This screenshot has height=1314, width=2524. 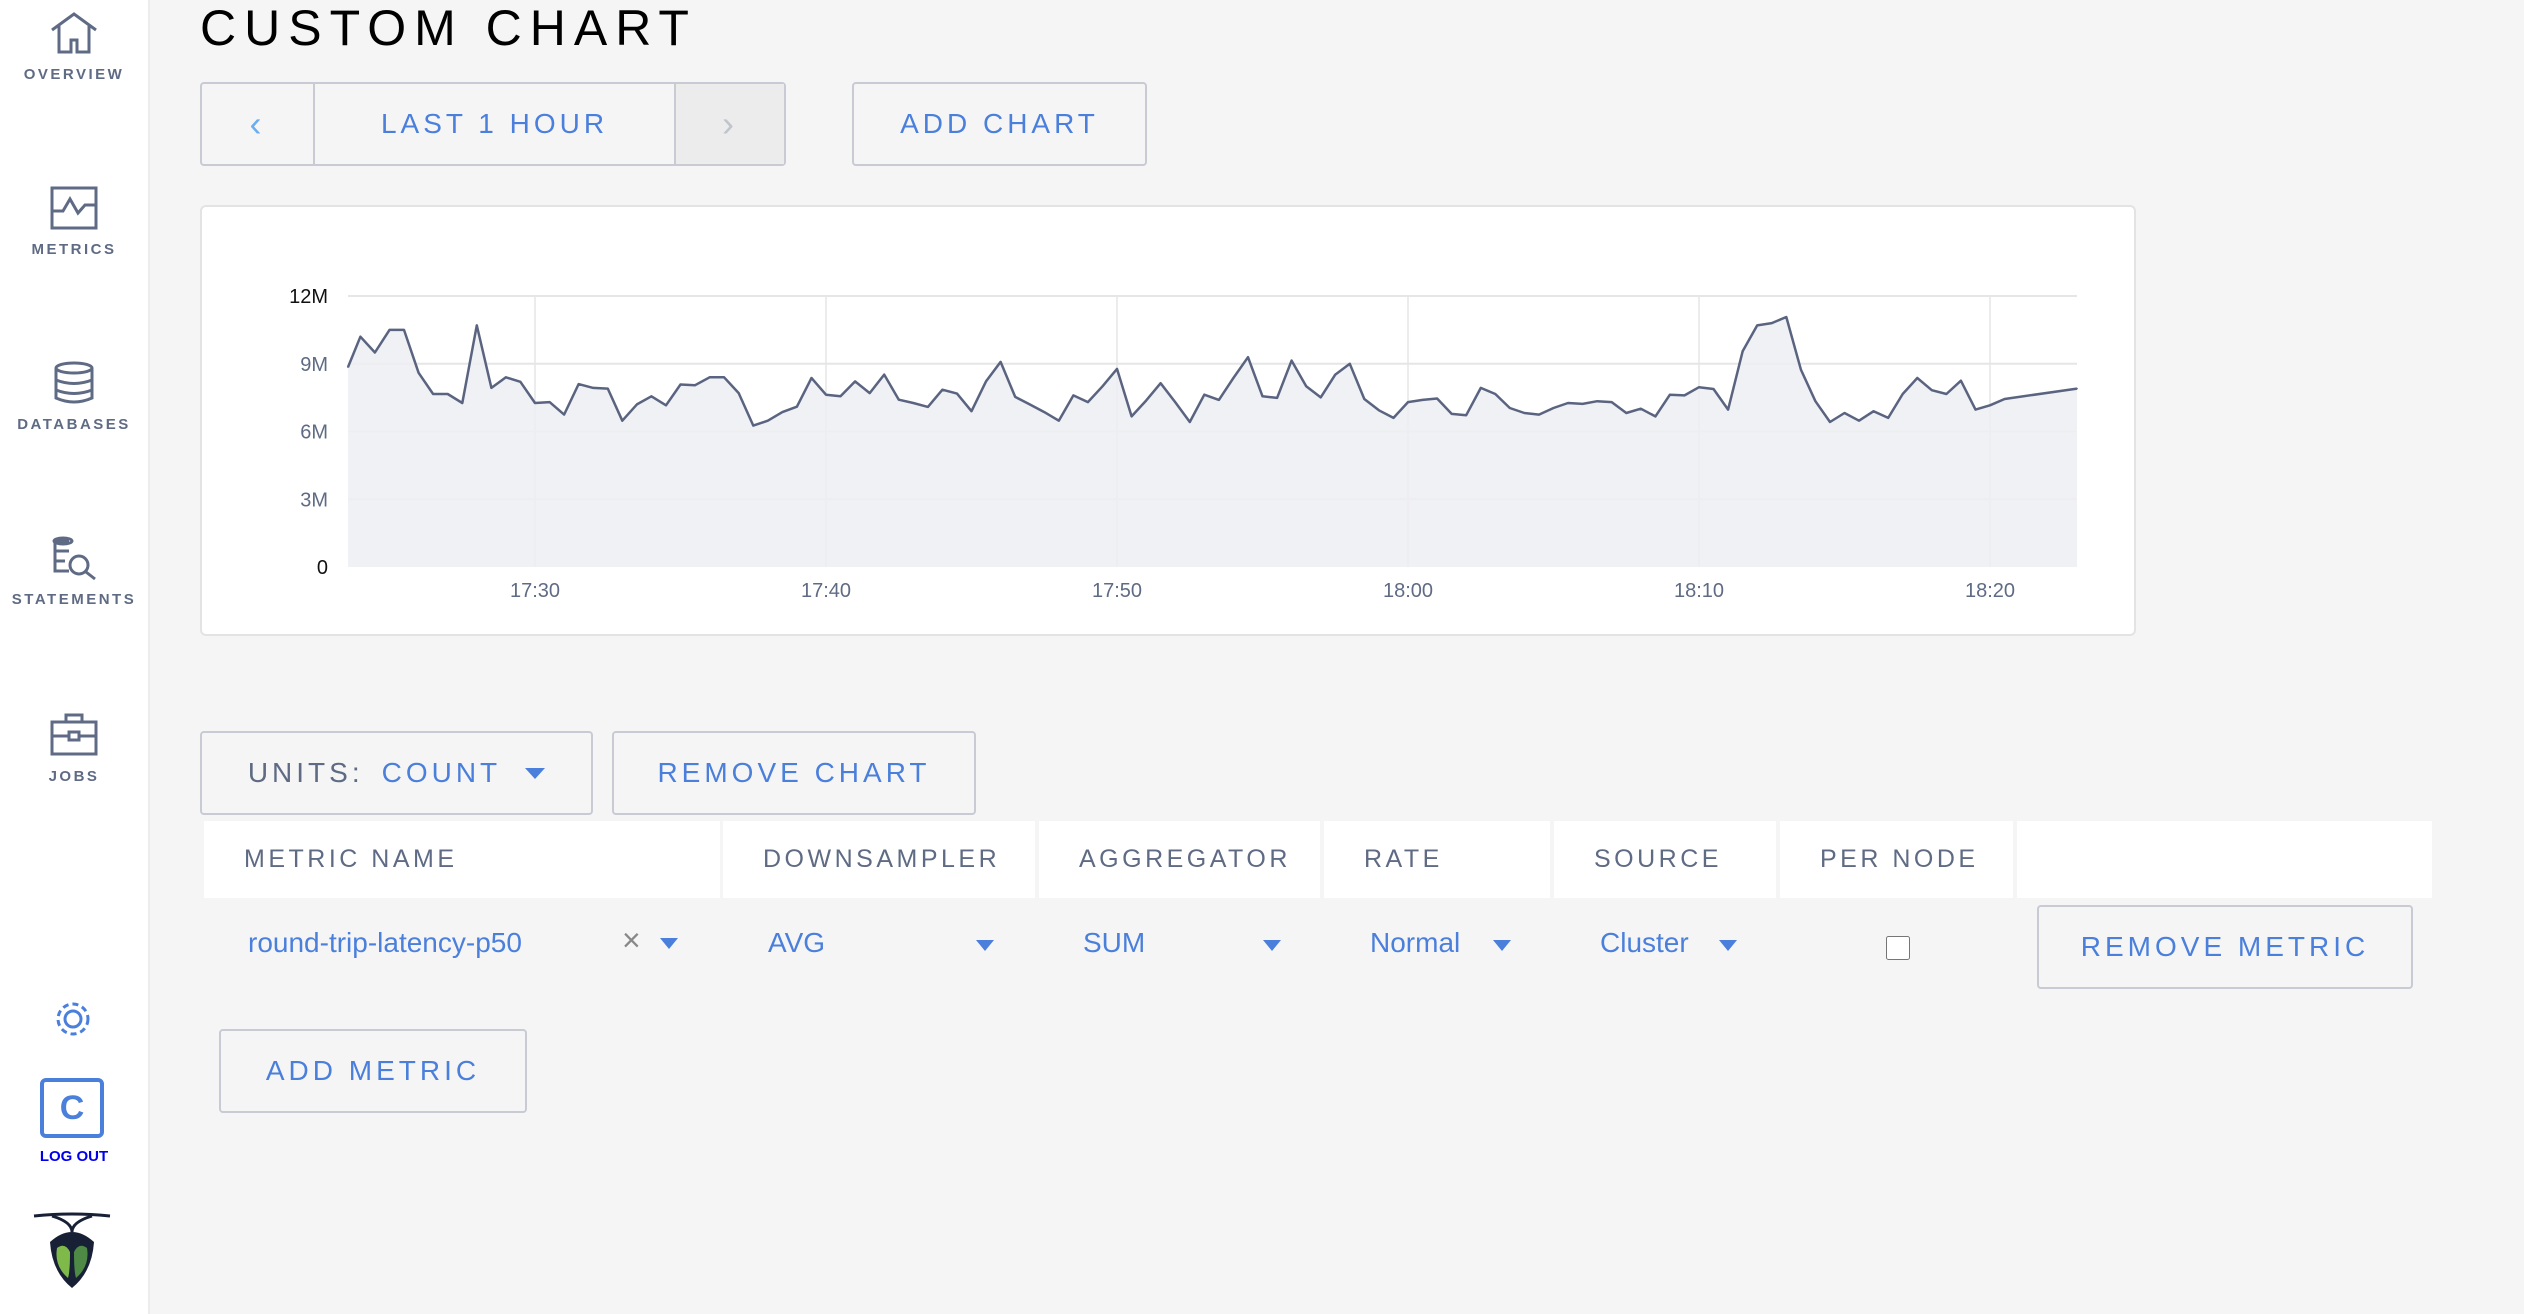 I want to click on database-icon, so click(x=74, y=382).